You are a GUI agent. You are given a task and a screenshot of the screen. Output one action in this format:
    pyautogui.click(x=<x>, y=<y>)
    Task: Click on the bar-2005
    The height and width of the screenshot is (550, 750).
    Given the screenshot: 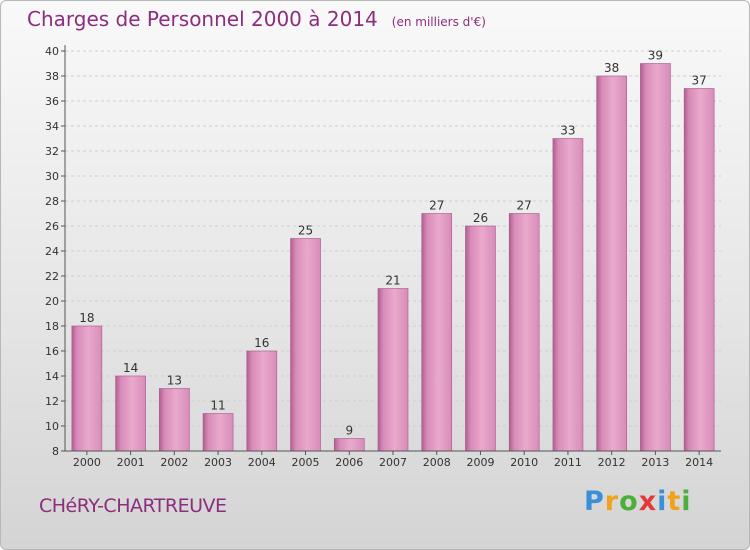 What is the action you would take?
    pyautogui.click(x=305, y=345)
    